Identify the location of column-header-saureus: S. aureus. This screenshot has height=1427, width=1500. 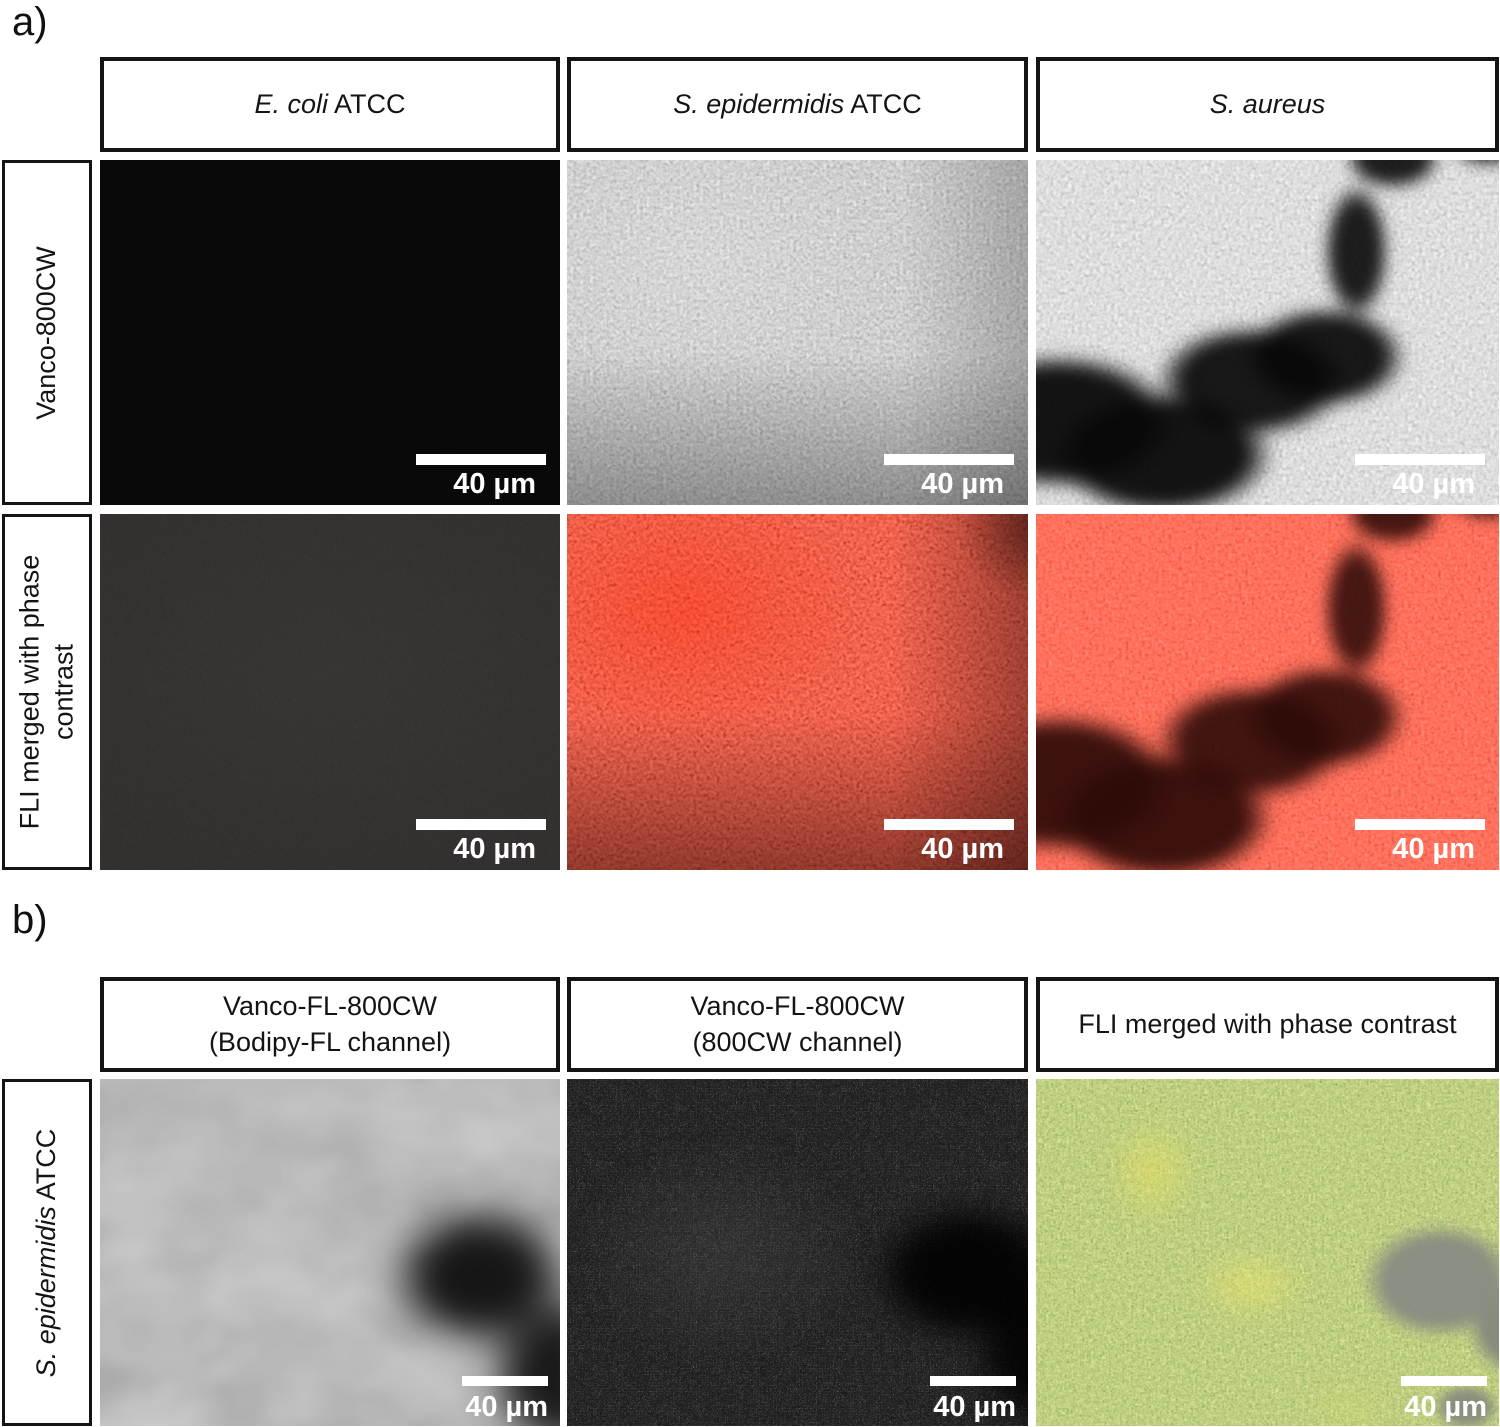
(1267, 104).